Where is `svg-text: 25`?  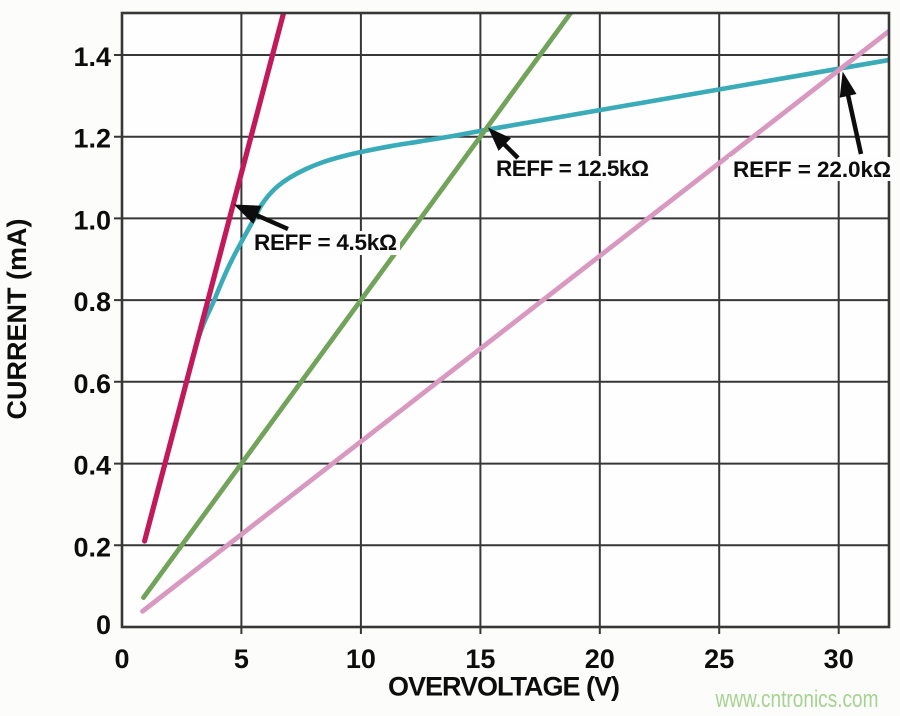
svg-text: 25 is located at coordinates (719, 659).